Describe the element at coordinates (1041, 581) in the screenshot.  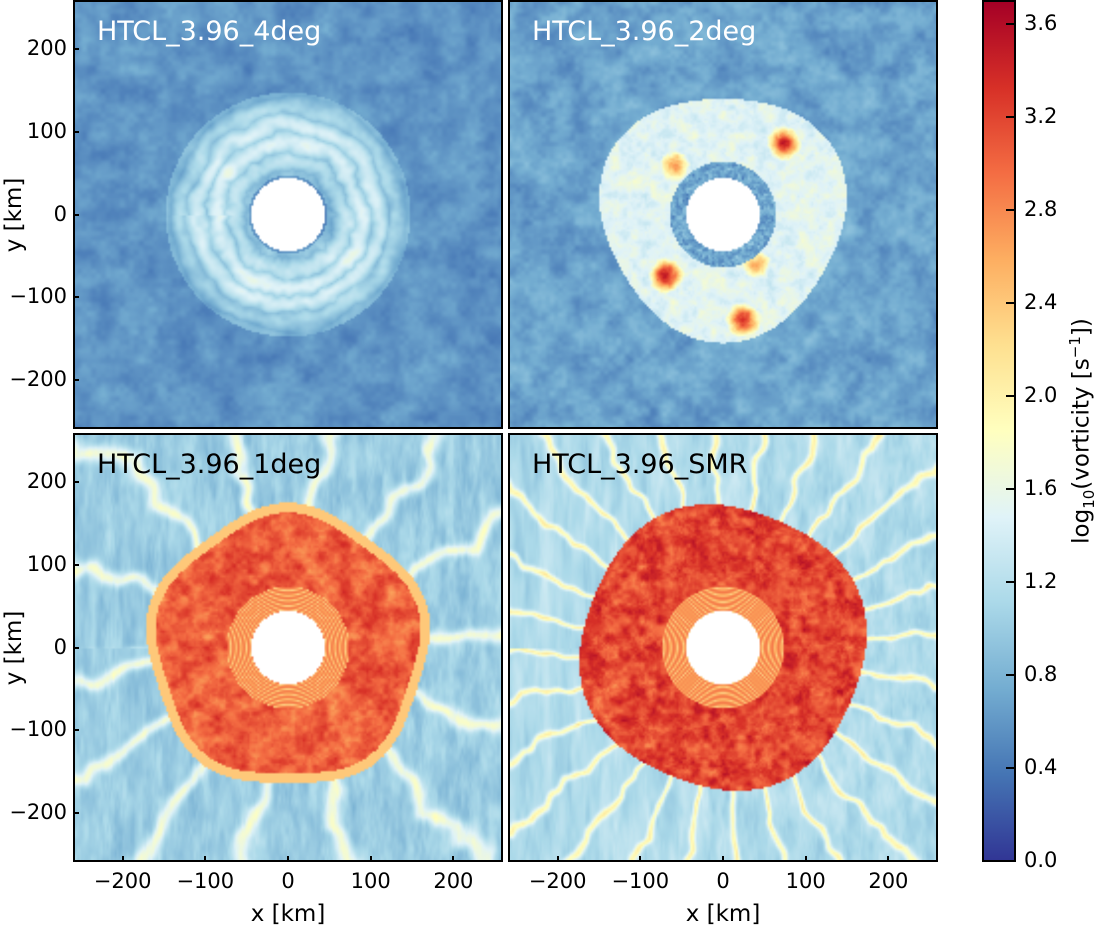
I see `colorbar-tick-label: 1.2` at that location.